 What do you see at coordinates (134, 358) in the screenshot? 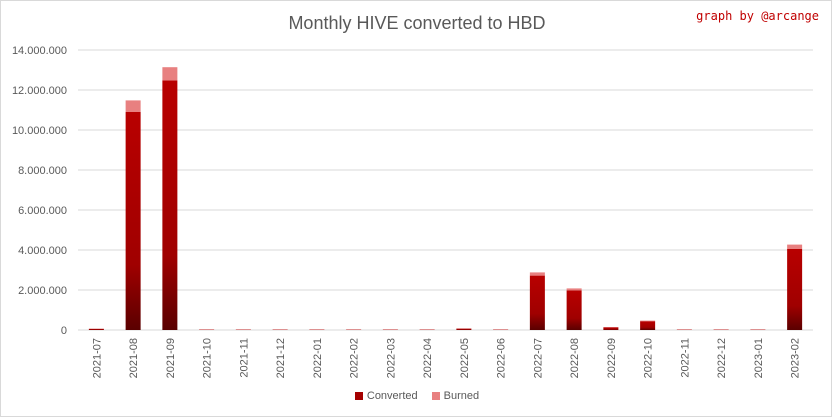
I see `x-tick-label: 2021-08` at bounding box center [134, 358].